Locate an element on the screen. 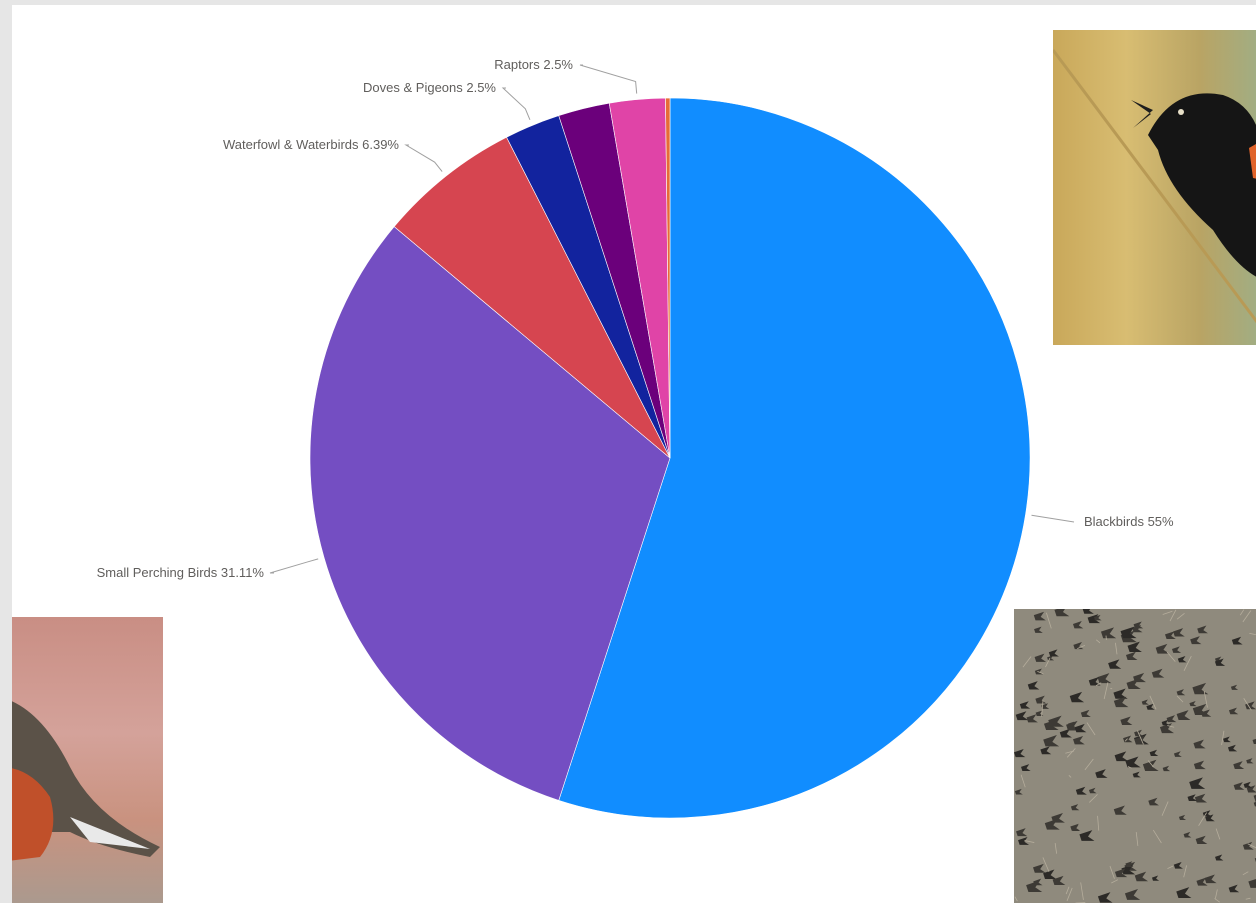  blackbird-flock-photo is located at coordinates (1135, 756).